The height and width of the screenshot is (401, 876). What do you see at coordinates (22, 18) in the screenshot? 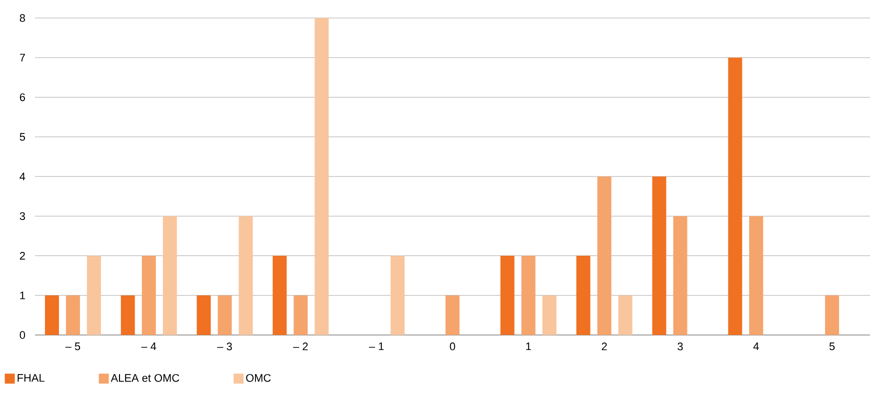
I see `y-tick-label: 8` at bounding box center [22, 18].